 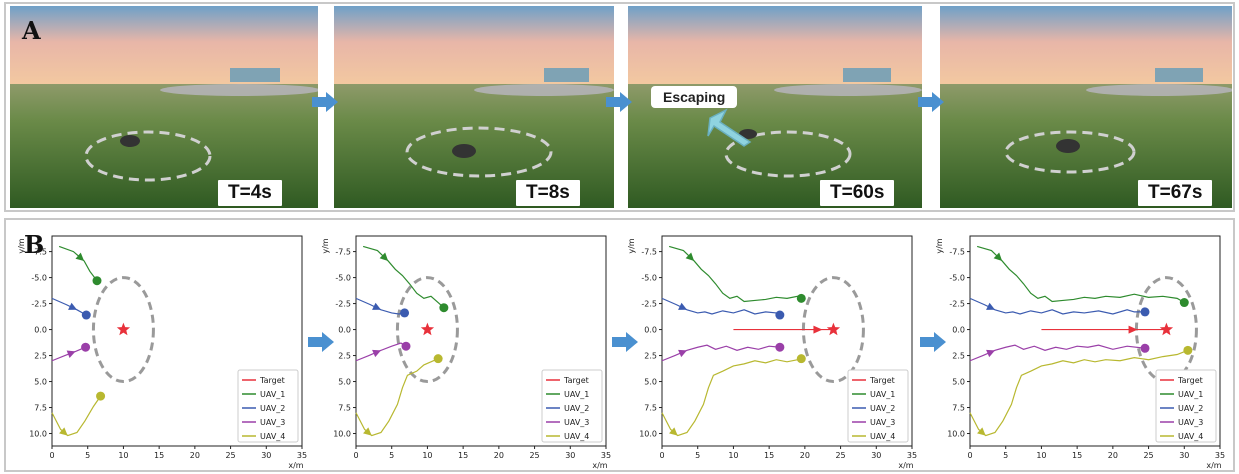 I want to click on x-axis-label: x/m, so click(x=905, y=465).